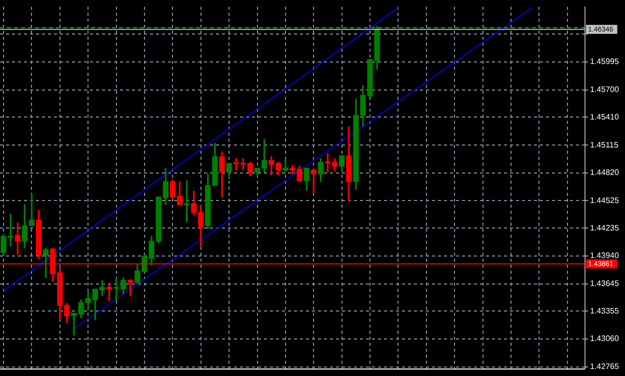  What do you see at coordinates (605, 61) in the screenshot?
I see `y-tick-label: 1.45995` at bounding box center [605, 61].